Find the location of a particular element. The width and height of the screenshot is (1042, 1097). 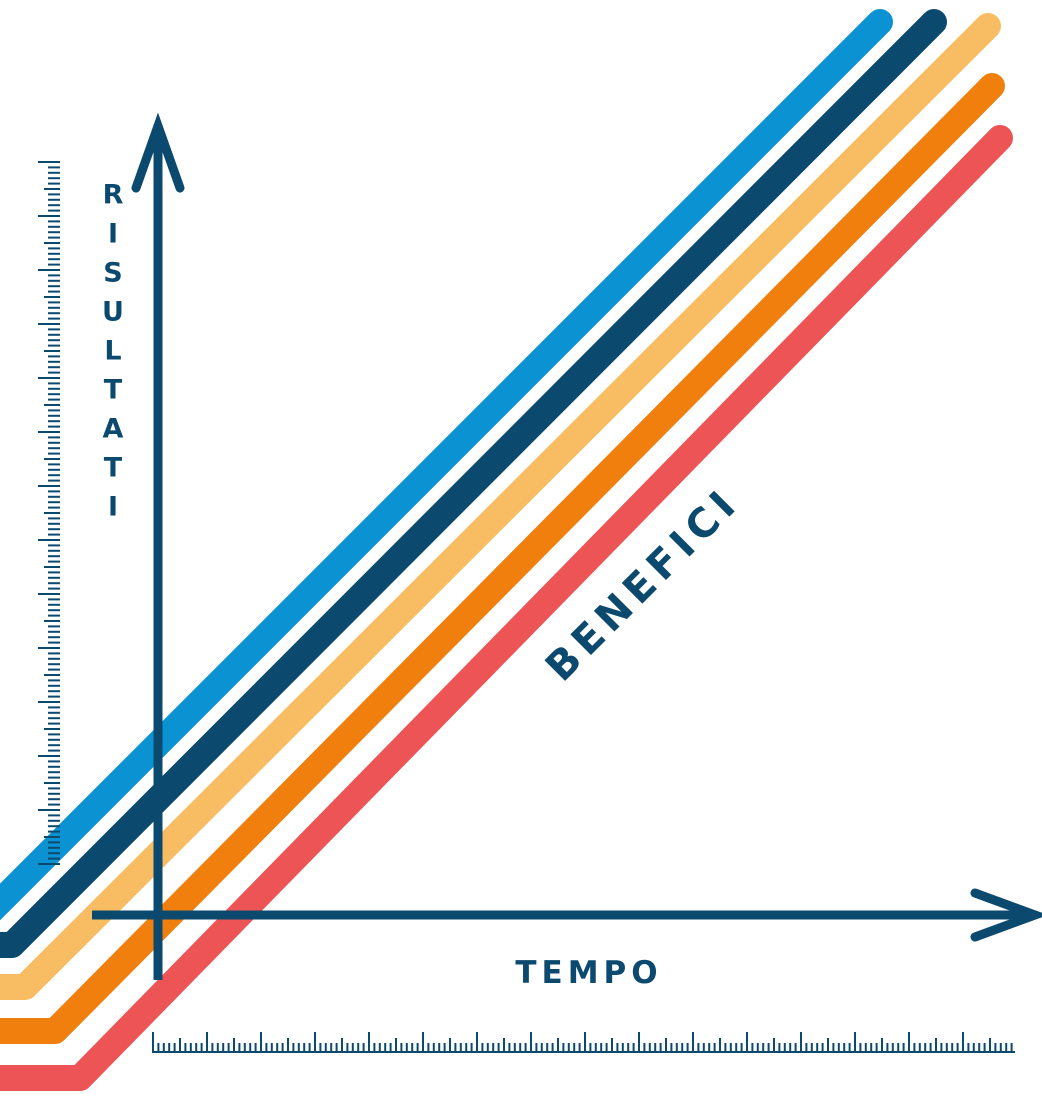

y-axis-arrowhead is located at coordinates (158, 152).